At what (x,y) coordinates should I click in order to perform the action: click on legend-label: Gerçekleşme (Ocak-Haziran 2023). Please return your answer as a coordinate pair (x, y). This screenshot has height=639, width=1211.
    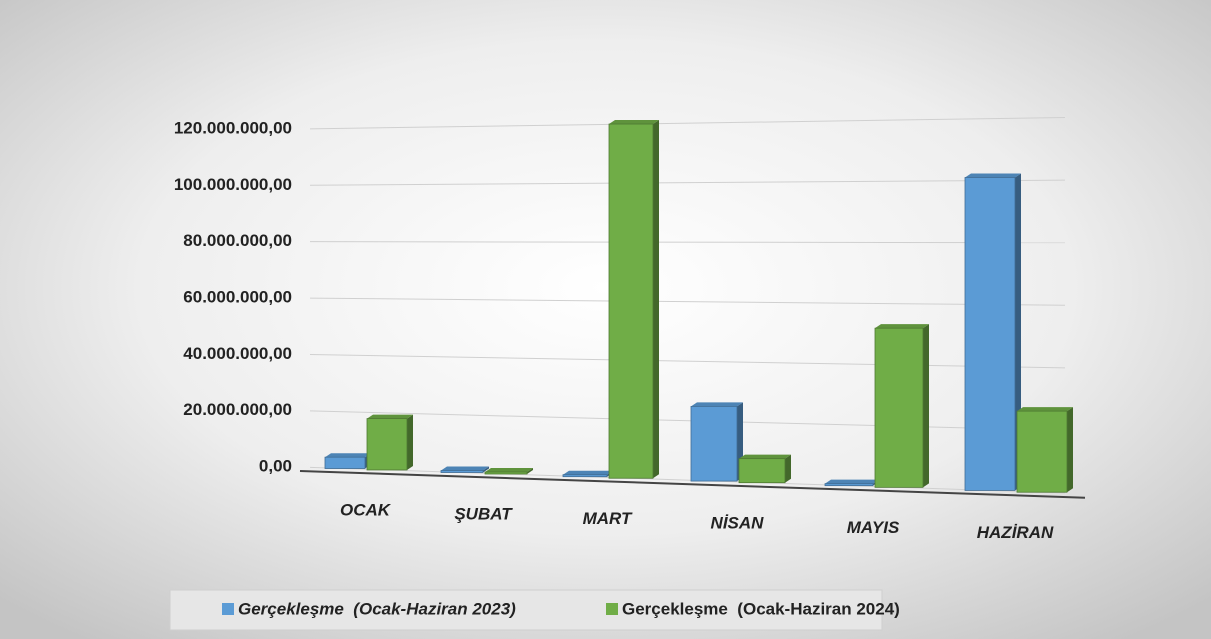
    Looking at the image, I should click on (377, 608).